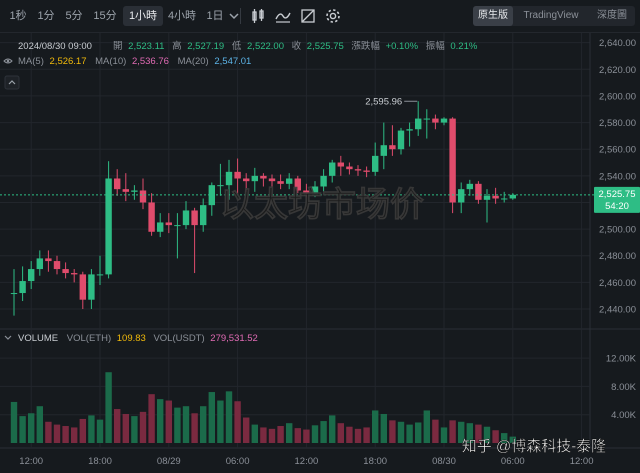  What do you see at coordinates (551, 15) in the screenshot?
I see `view-tradingview: TradingView` at bounding box center [551, 15].